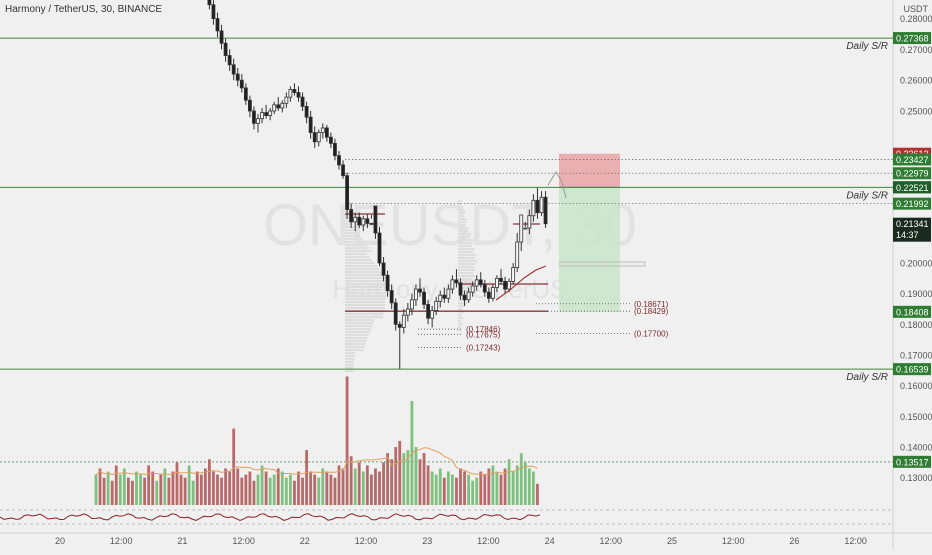 This screenshot has width=932, height=555. Describe the element at coordinates (589, 170) in the screenshot. I see `position-stop-zone` at that location.